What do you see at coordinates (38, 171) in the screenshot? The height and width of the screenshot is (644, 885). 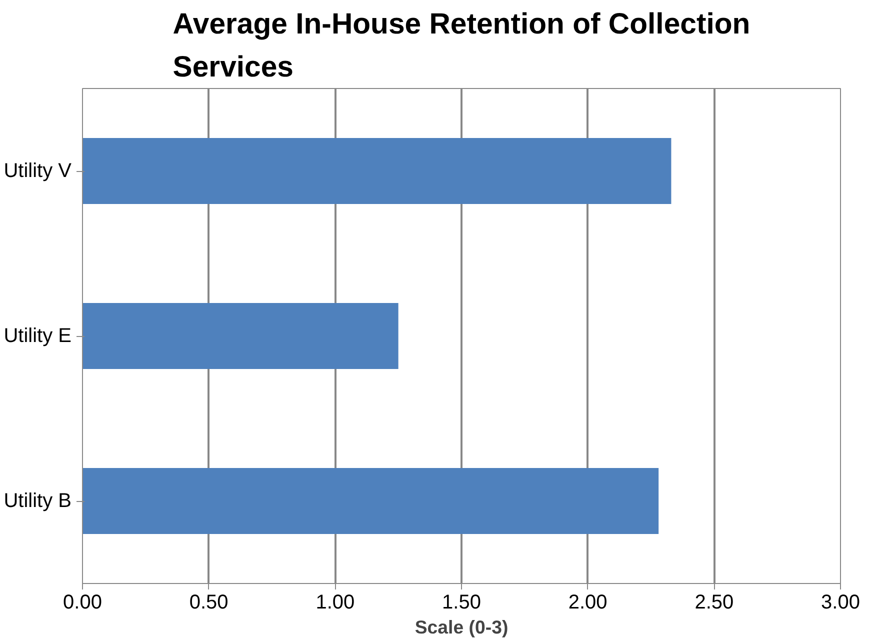 I see `y-tick-label: Utility V` at bounding box center [38, 171].